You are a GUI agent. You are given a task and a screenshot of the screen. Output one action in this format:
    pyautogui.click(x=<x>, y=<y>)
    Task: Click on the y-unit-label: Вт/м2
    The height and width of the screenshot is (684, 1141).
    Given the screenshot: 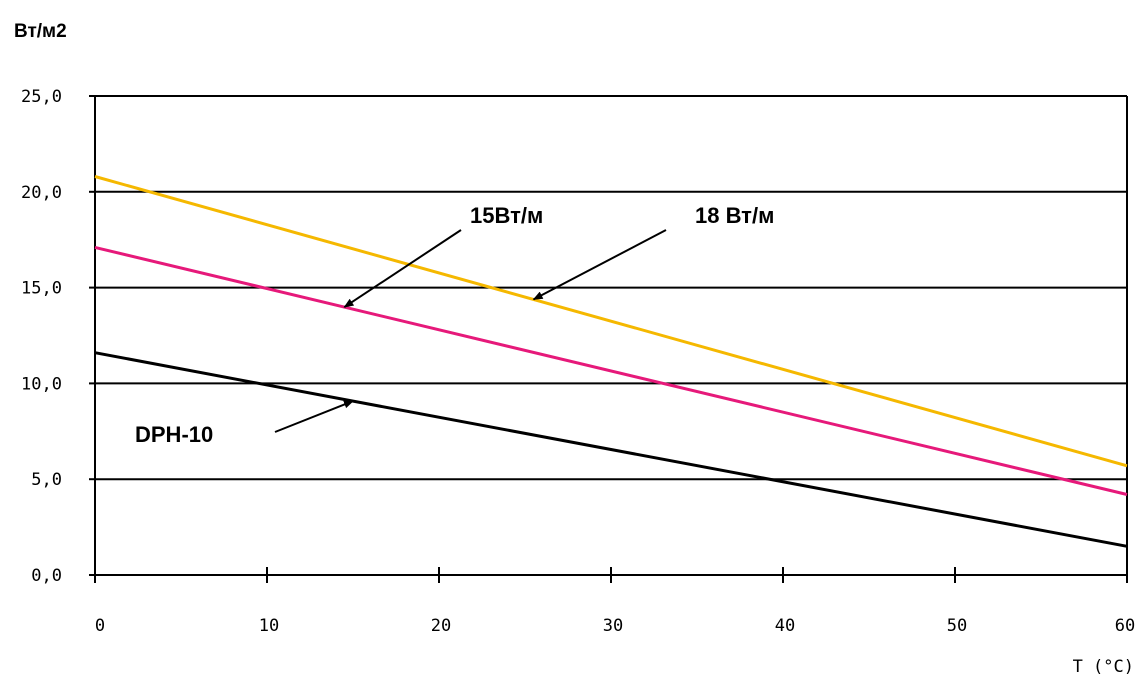 What is the action you would take?
    pyautogui.click(x=40, y=31)
    